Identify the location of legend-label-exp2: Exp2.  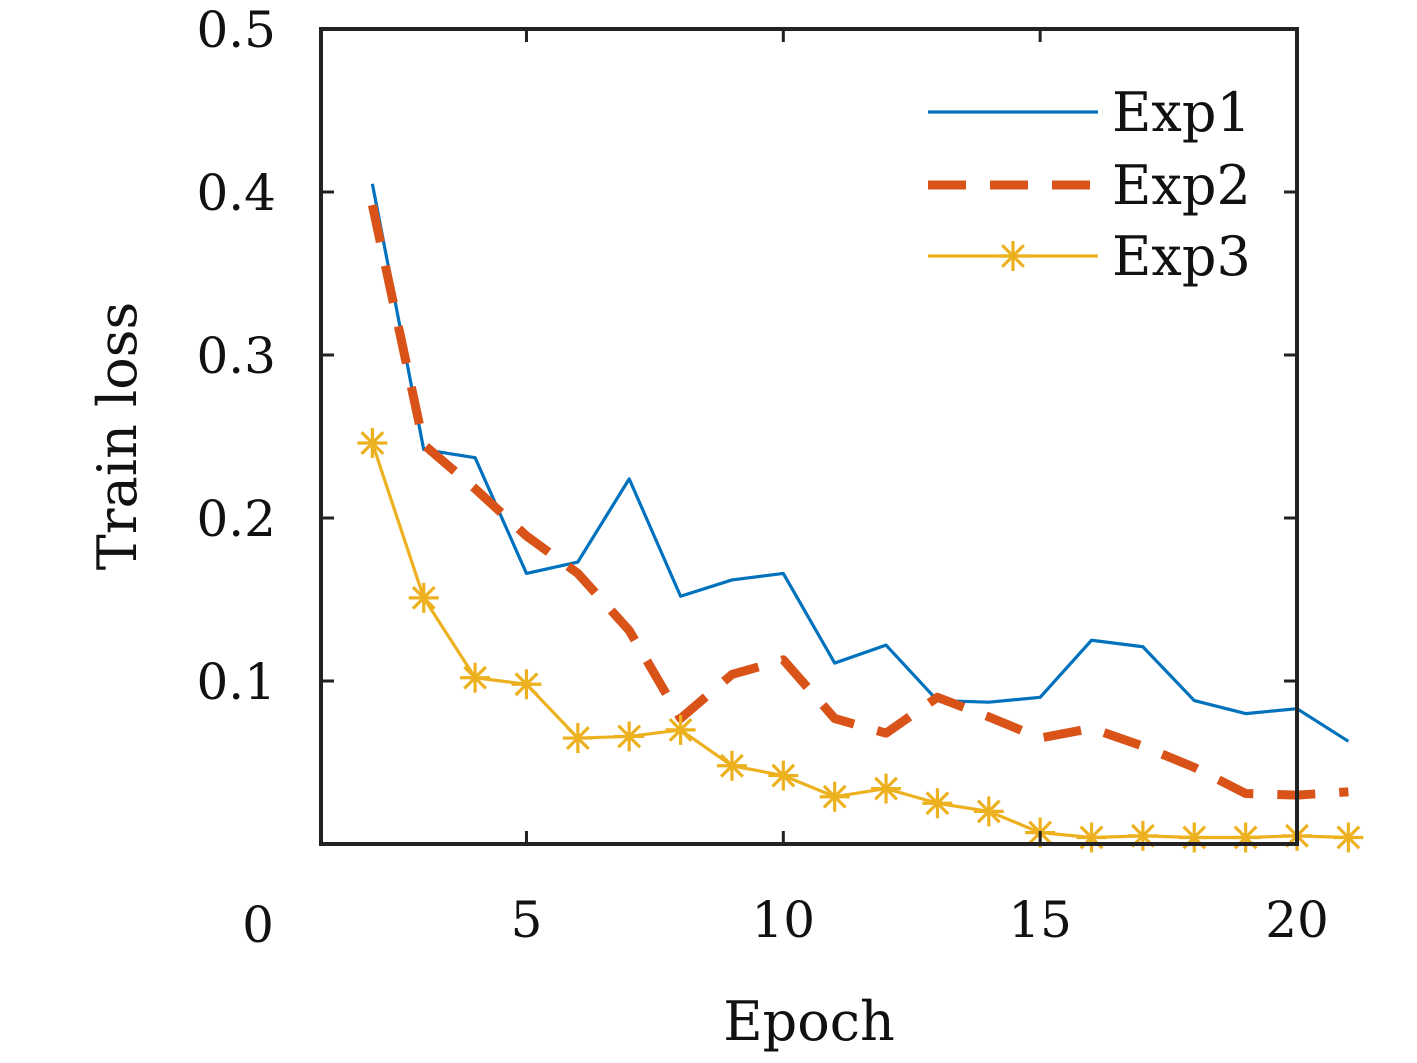
(1181, 185).